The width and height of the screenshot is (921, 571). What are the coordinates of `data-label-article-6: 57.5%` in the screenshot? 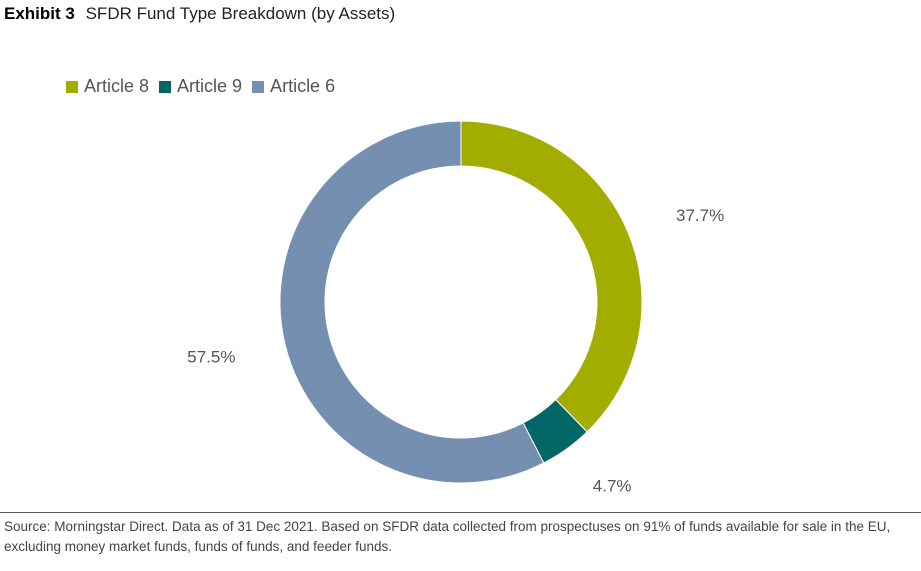 It's located at (211, 357).